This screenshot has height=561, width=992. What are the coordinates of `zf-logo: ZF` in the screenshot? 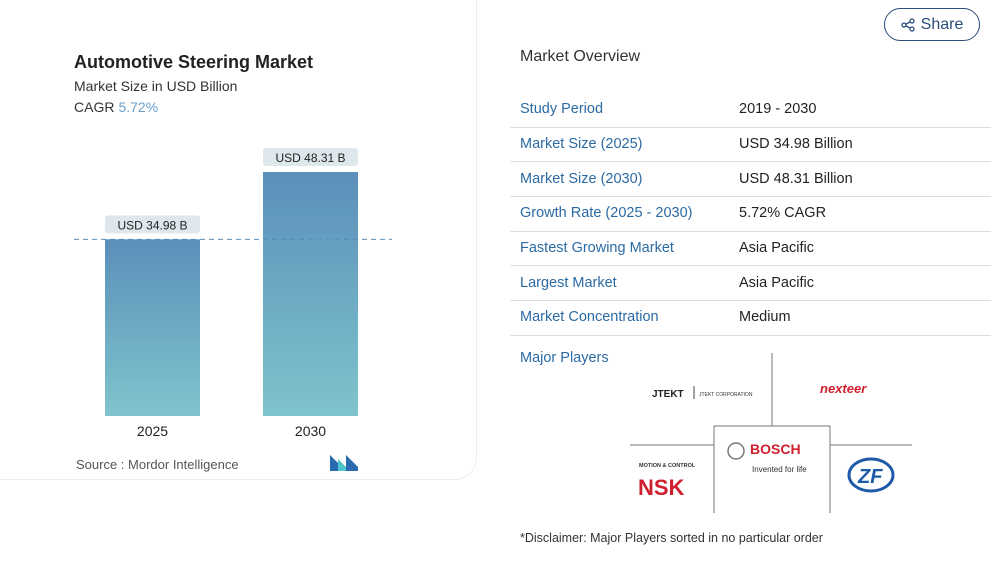 It's located at (871, 475).